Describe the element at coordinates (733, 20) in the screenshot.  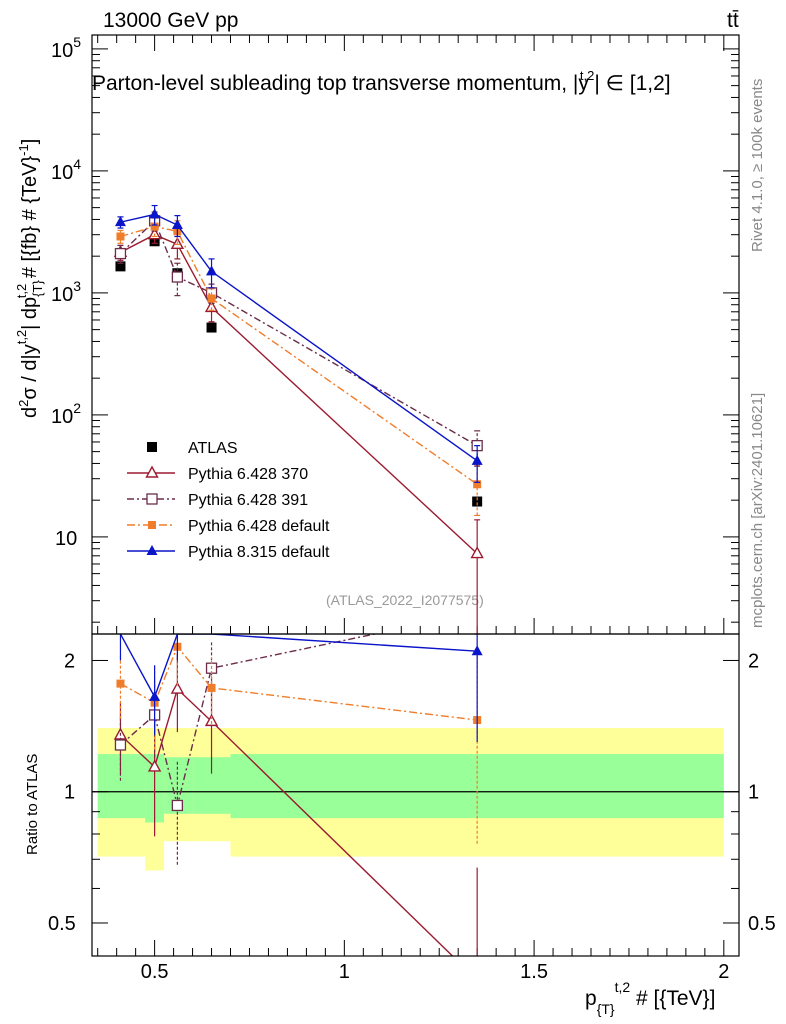
I see `header-right: tt̄` at that location.